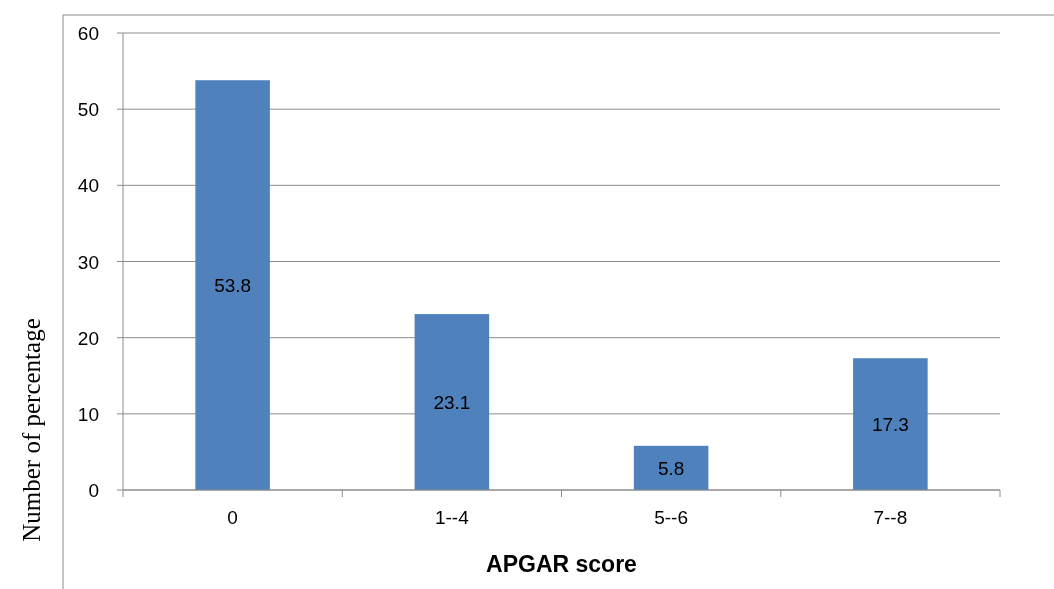 Image resolution: width=1054 pixels, height=589 pixels. What do you see at coordinates (88, 262) in the screenshot?
I see `y-tick-label: 30` at bounding box center [88, 262].